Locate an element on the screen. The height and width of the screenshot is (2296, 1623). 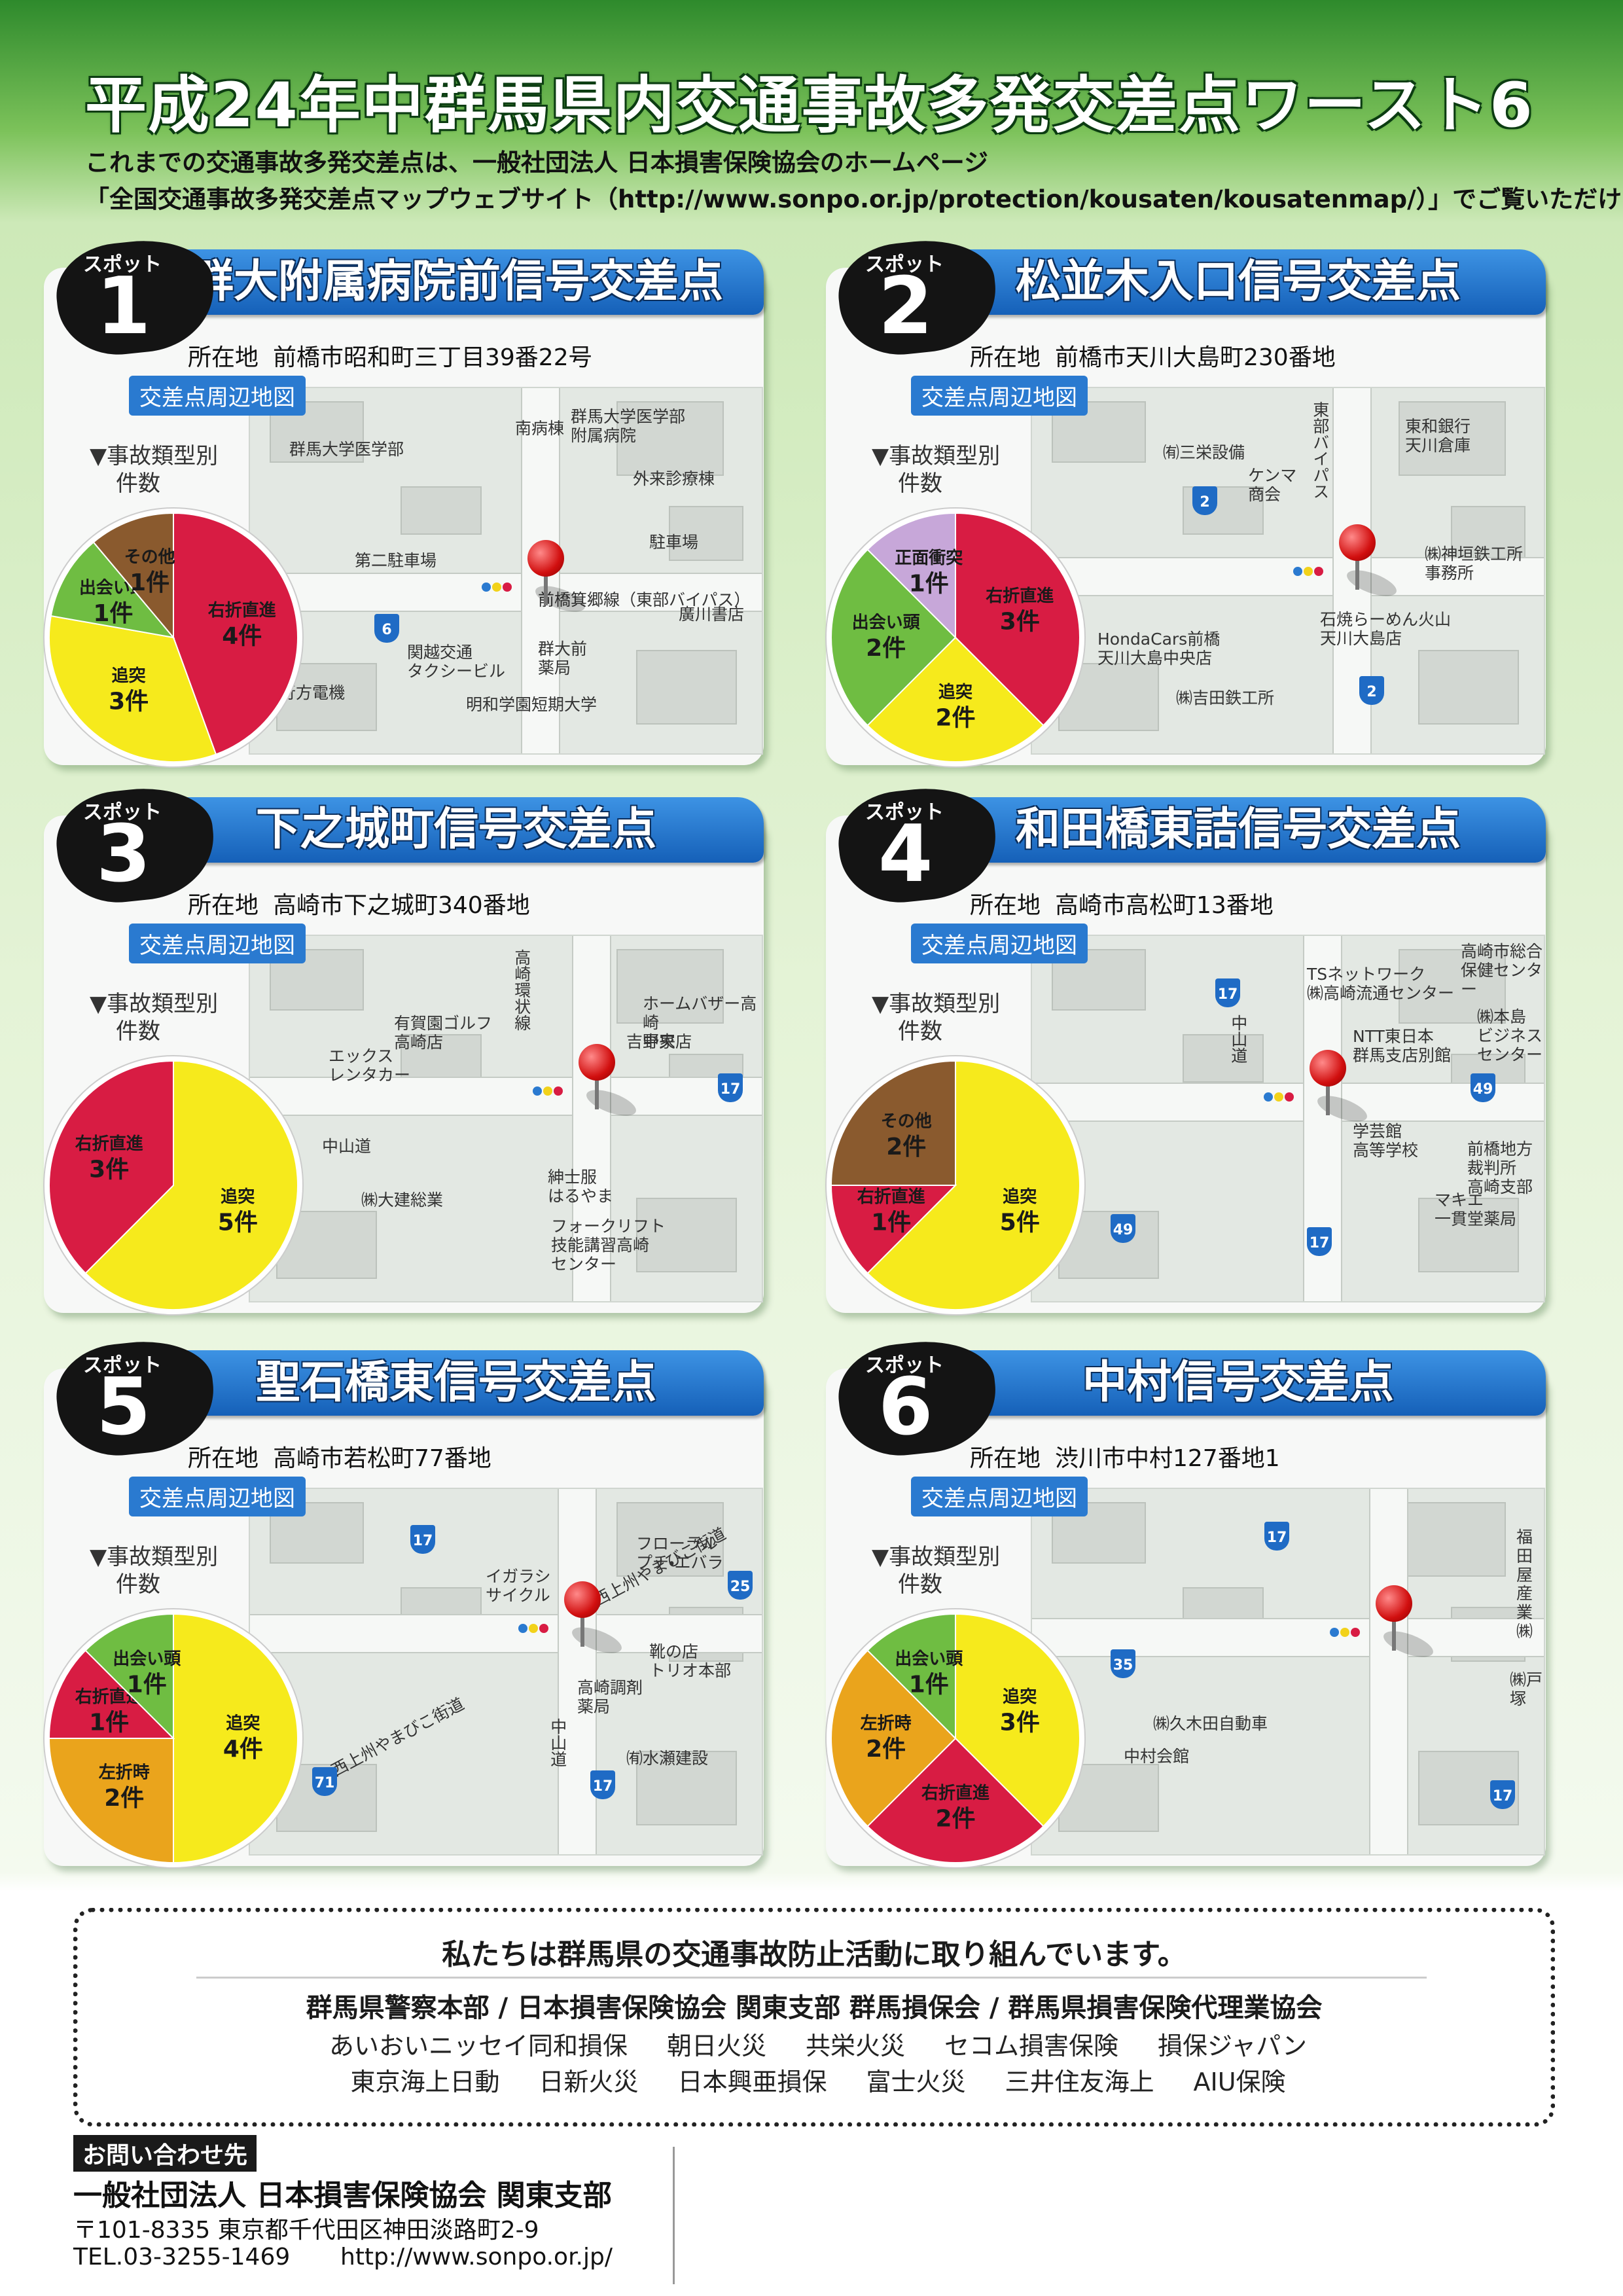
route-sign: 2 is located at coordinates (1205, 501).